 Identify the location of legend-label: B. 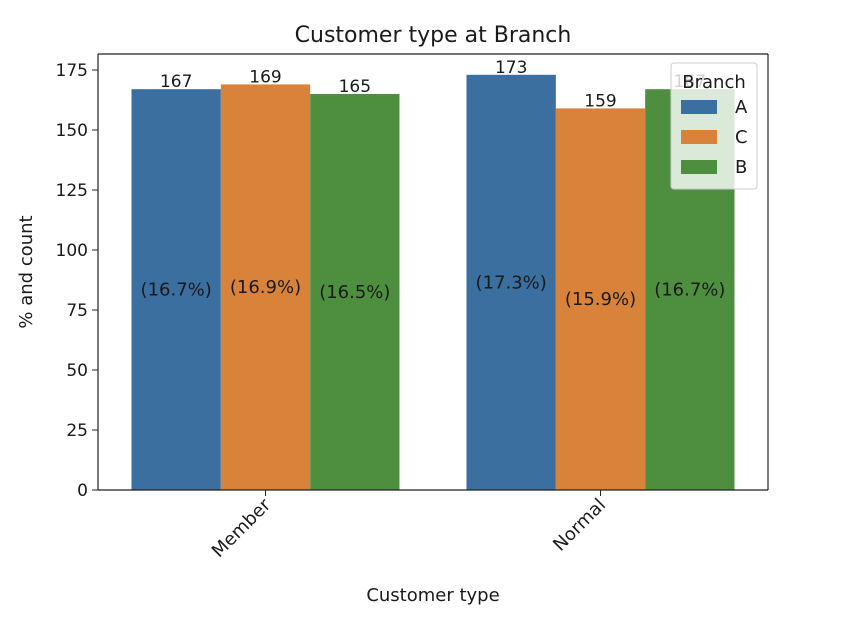
(741, 167).